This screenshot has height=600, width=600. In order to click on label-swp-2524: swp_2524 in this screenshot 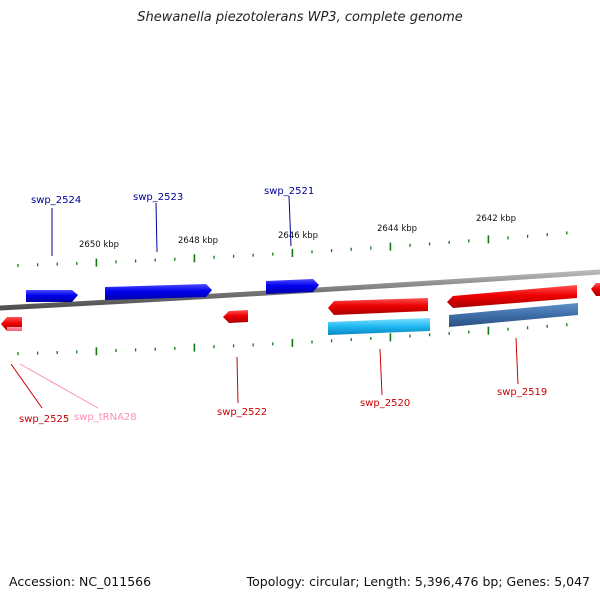, I will do `click(56, 200)`.